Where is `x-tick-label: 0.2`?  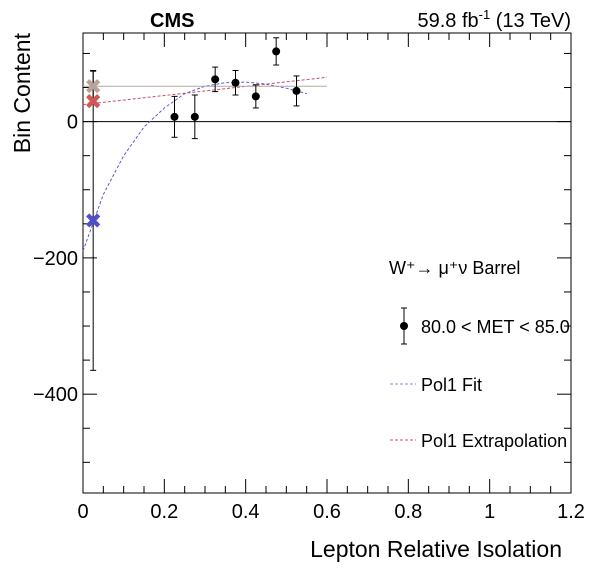 x-tick-label: 0.2 is located at coordinates (164, 512).